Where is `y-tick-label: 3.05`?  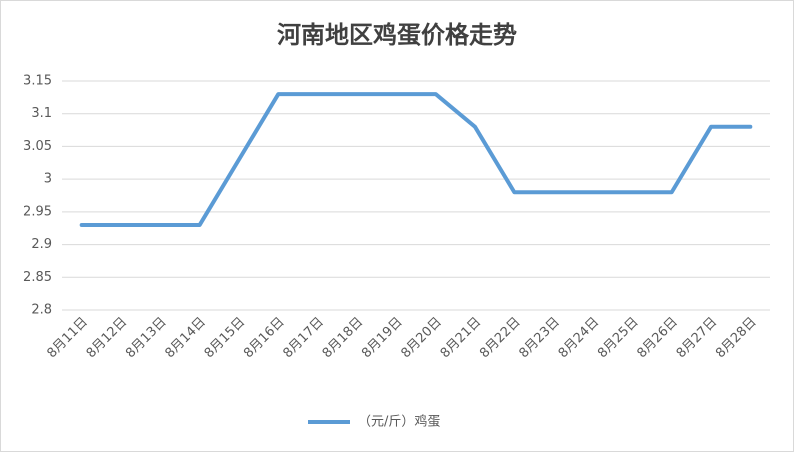 y-tick-label: 3.05 is located at coordinates (37, 146).